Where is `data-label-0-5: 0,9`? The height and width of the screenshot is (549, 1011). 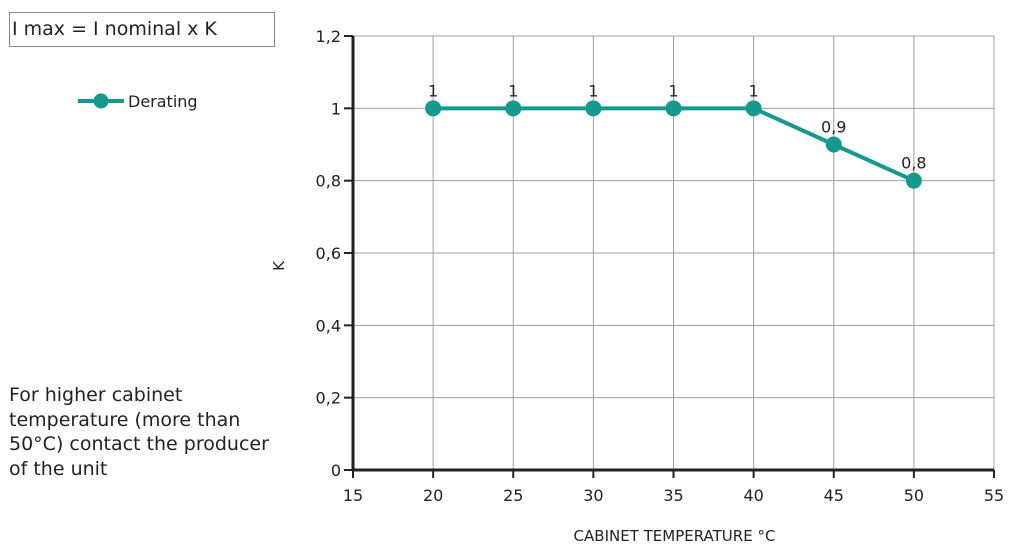 data-label-0-5: 0,9 is located at coordinates (833, 127).